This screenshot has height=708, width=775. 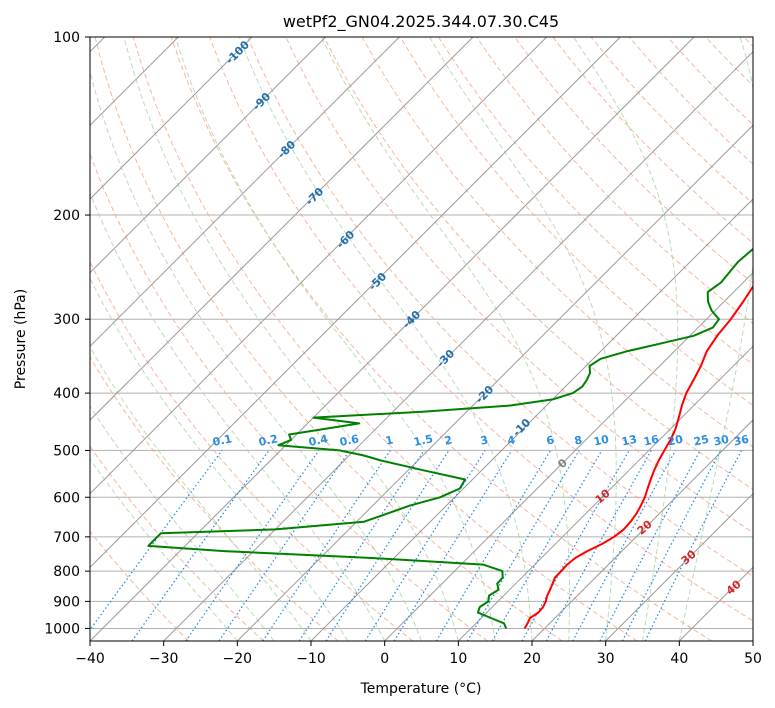 What do you see at coordinates (532, 659) in the screenshot?
I see `x-tick-label: 20` at bounding box center [532, 659].